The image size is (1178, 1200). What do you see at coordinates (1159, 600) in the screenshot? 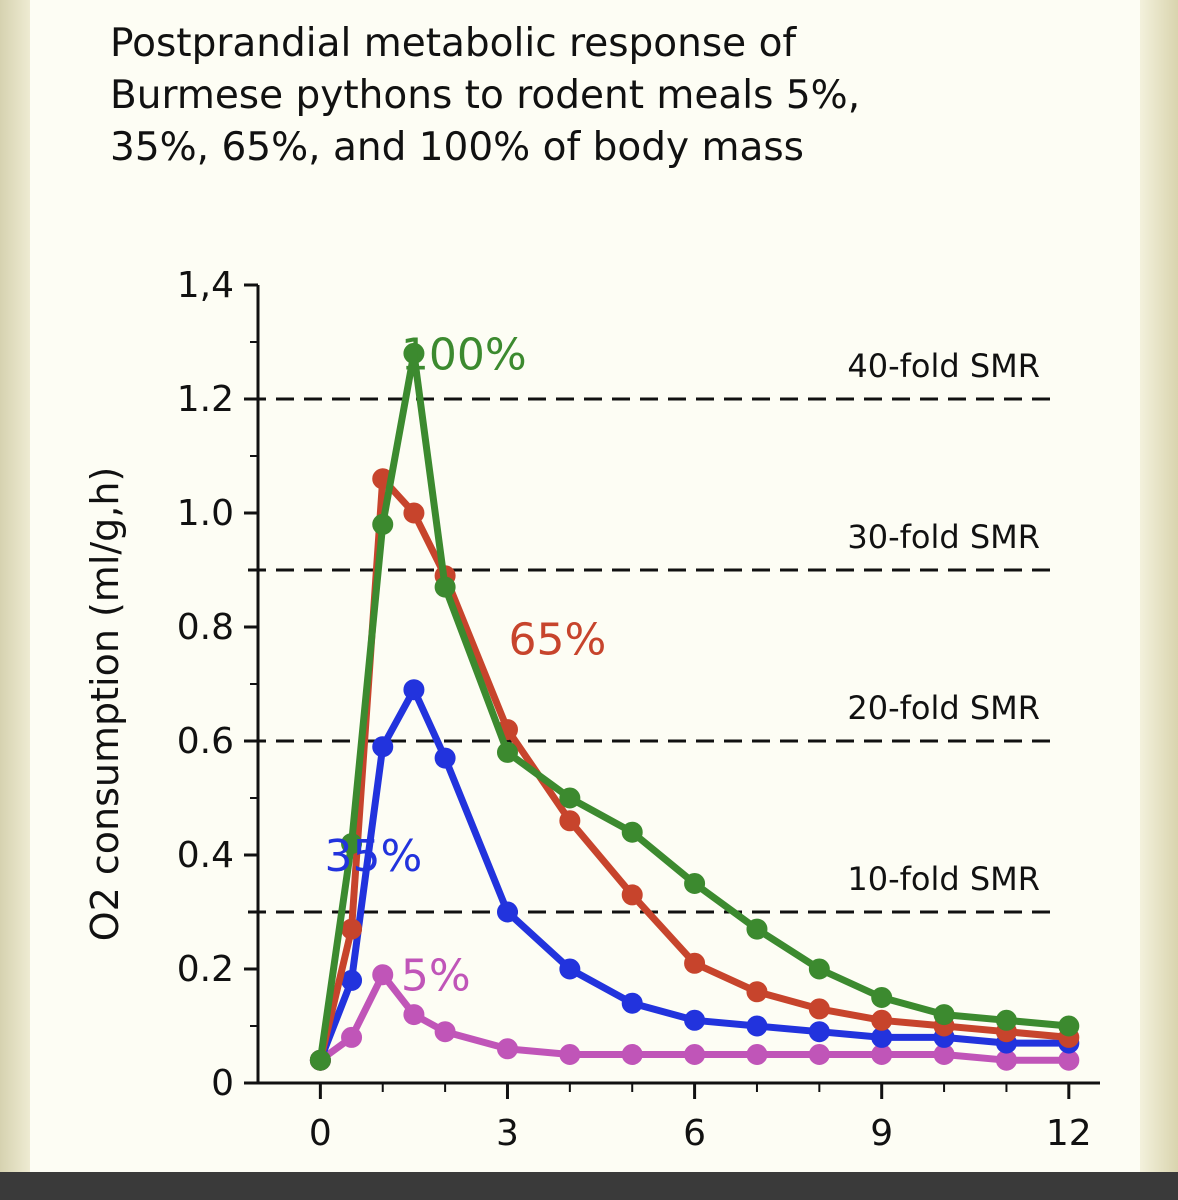
I see `slide-right-edge` at bounding box center [1159, 600].